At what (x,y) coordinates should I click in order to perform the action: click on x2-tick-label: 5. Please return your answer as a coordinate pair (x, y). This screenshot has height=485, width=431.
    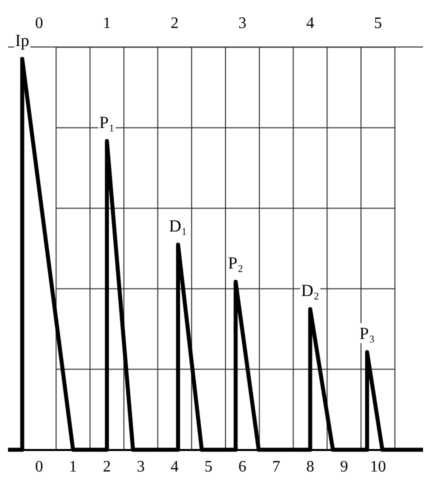
    Looking at the image, I should click on (378, 23).